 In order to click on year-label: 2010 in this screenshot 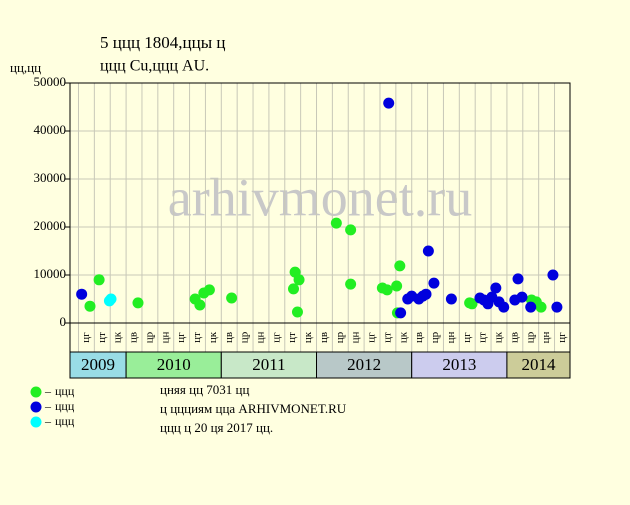, I will do `click(174, 364)`.